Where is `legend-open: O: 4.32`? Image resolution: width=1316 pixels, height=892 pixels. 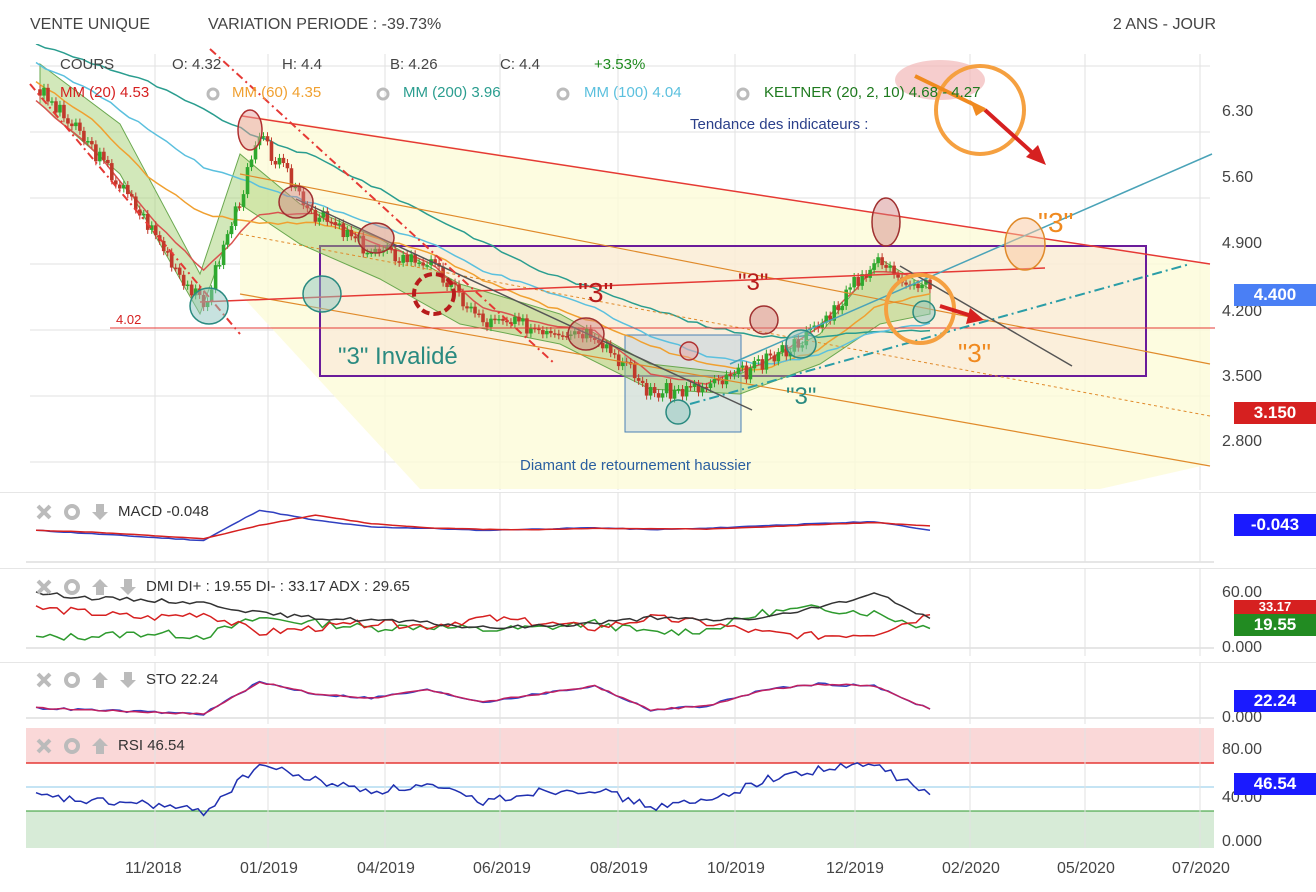 legend-open: O: 4.32 is located at coordinates (197, 64).